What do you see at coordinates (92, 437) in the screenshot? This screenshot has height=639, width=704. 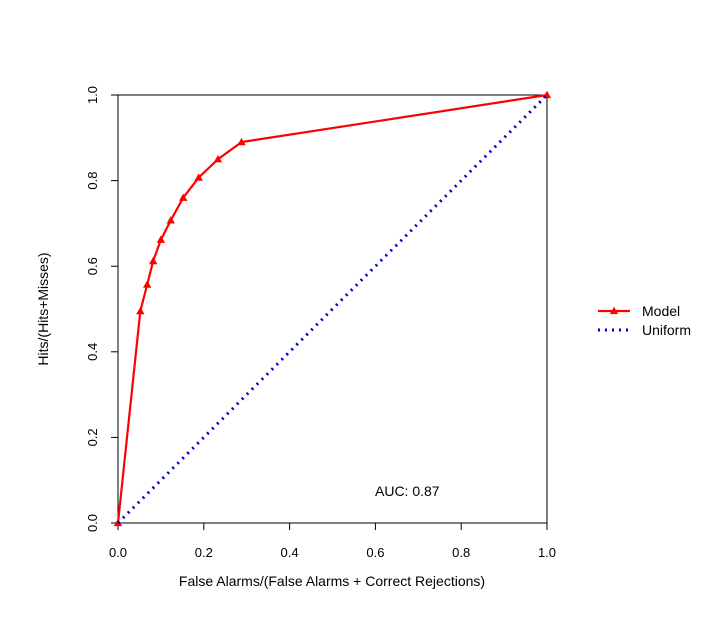 I see `y-tick-label: 0.2` at bounding box center [92, 437].